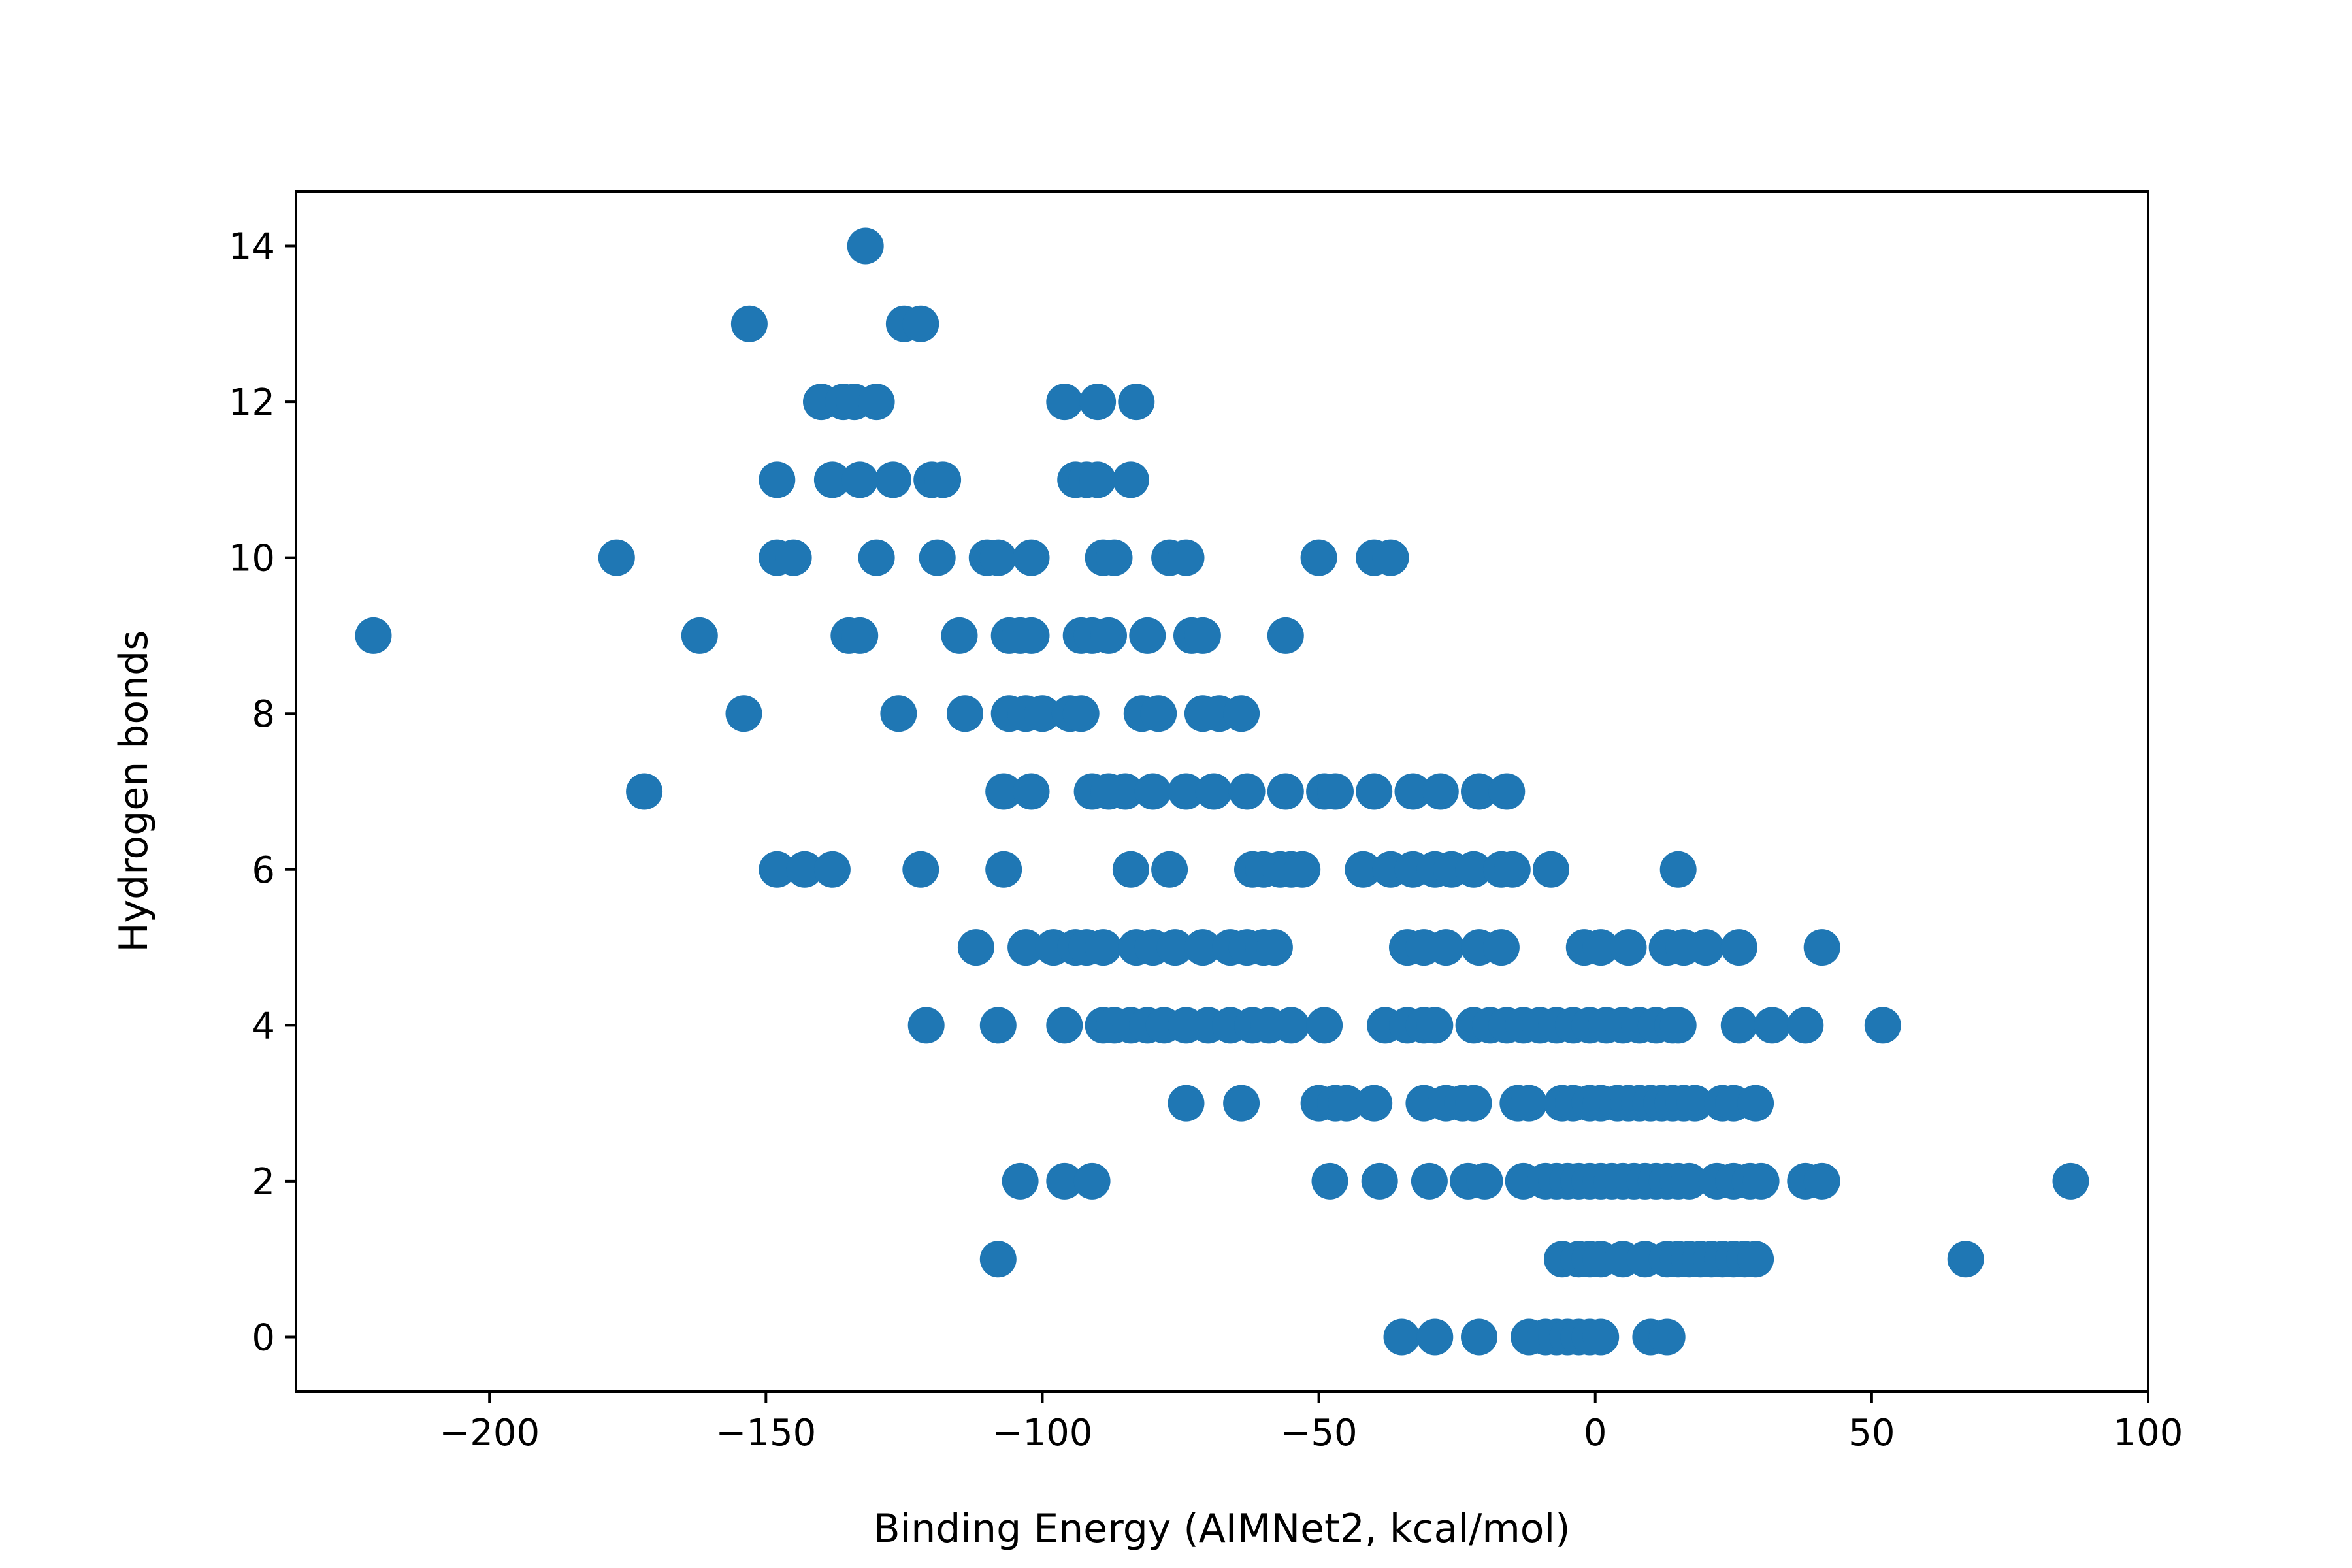 Image resolution: width=2352 pixels, height=1568 pixels. What do you see at coordinates (263, 1026) in the screenshot?
I see `y-tick-label: 4` at bounding box center [263, 1026].